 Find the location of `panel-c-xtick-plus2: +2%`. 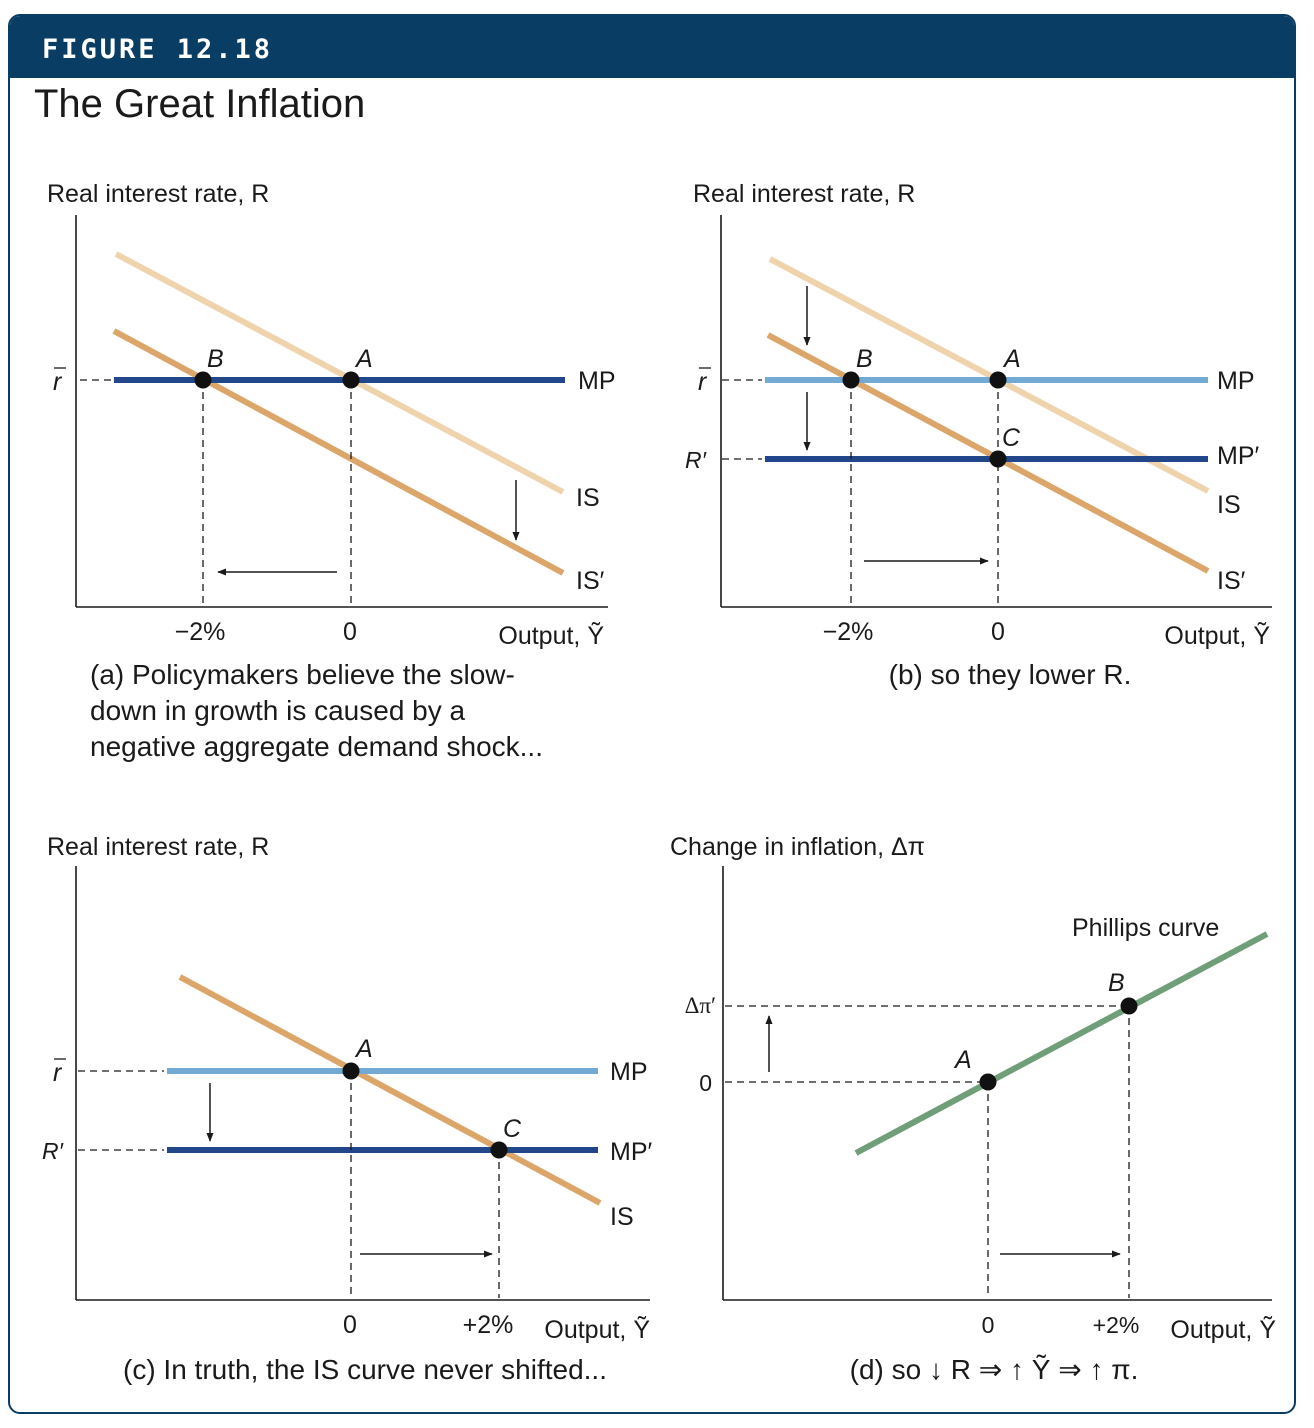

panel-c-xtick-plus2: +2% is located at coordinates (488, 1325).